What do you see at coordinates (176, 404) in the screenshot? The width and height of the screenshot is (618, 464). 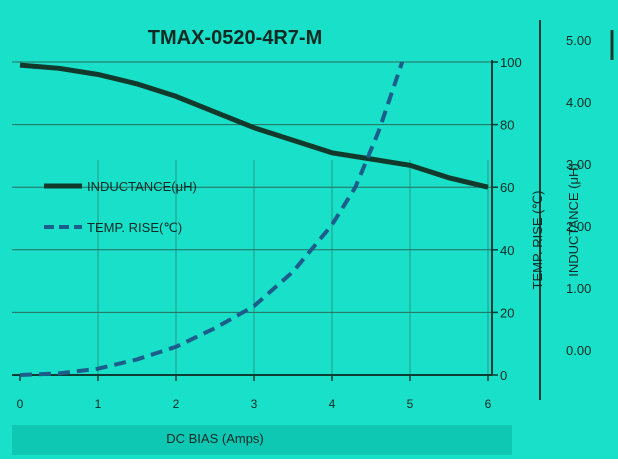 I see `x-tick-label-2: 2` at bounding box center [176, 404].